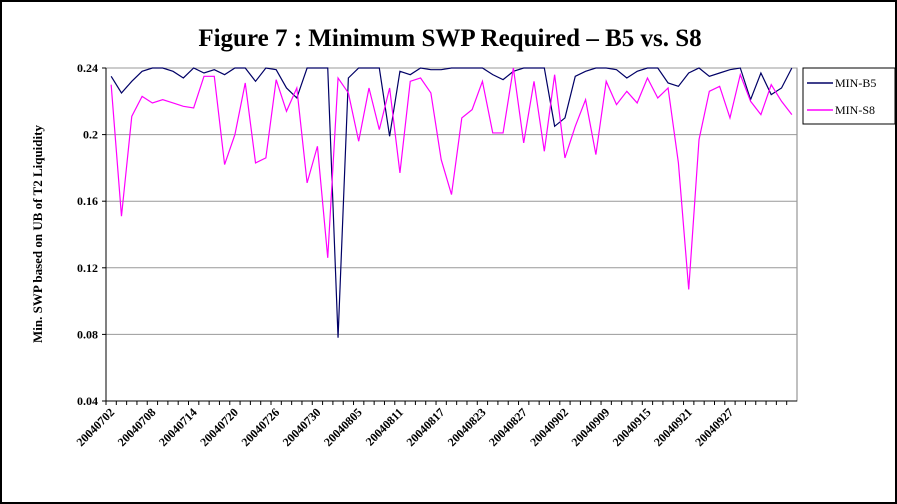  I want to click on legend-label: MIN-S8, so click(855, 110).